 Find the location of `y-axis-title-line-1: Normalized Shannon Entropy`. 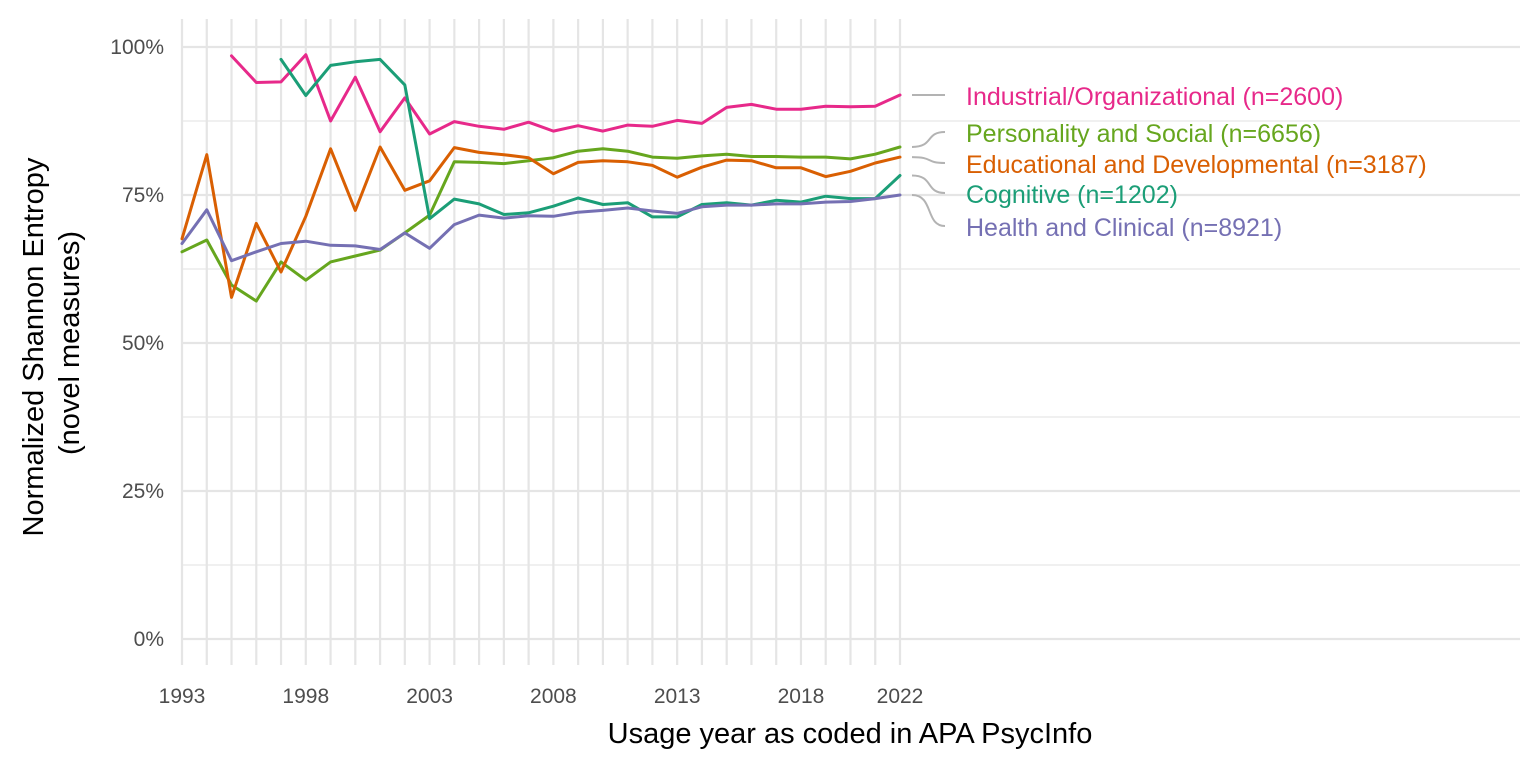

y-axis-title-line-1: Normalized Shannon Entropy is located at coordinates (34, 346).